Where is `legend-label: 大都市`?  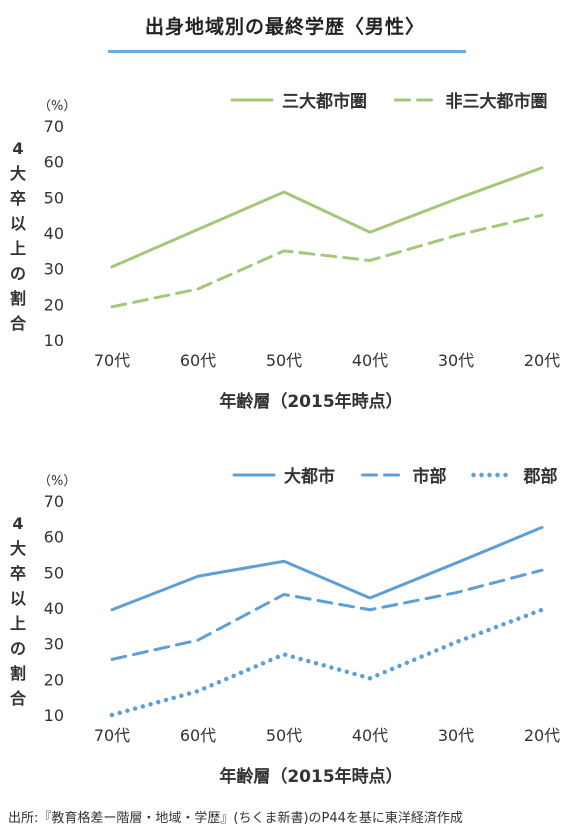 legend-label: 大都市 is located at coordinates (309, 476).